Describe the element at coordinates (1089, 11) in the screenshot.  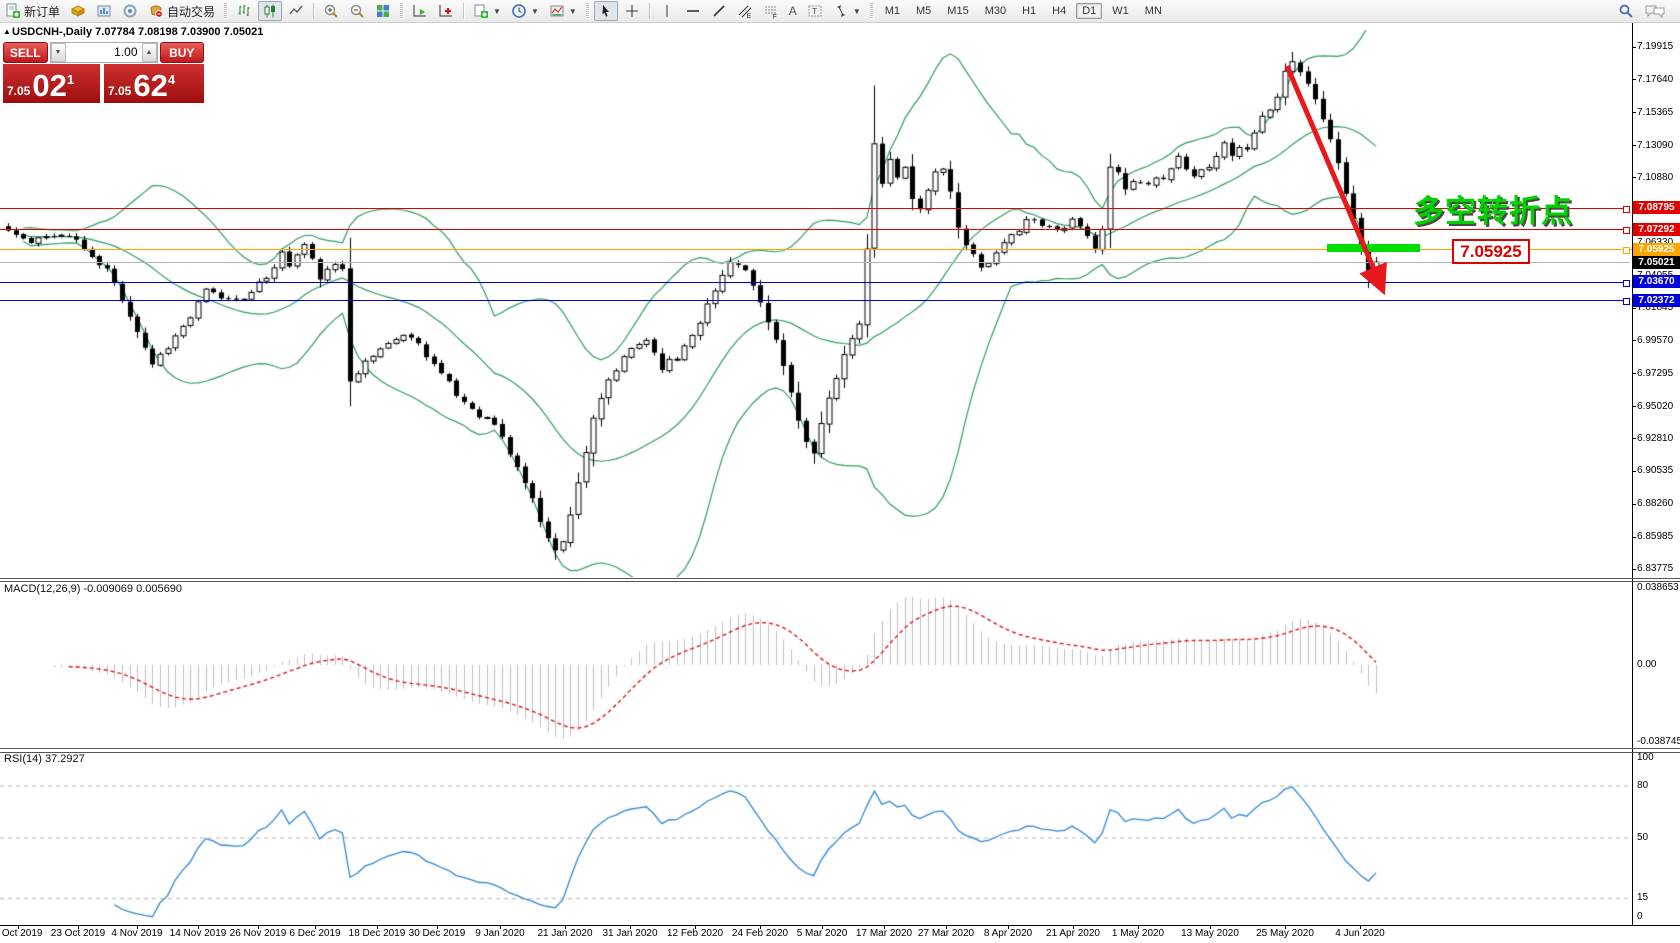
I see `timeframe-d1-button: D1` at that location.